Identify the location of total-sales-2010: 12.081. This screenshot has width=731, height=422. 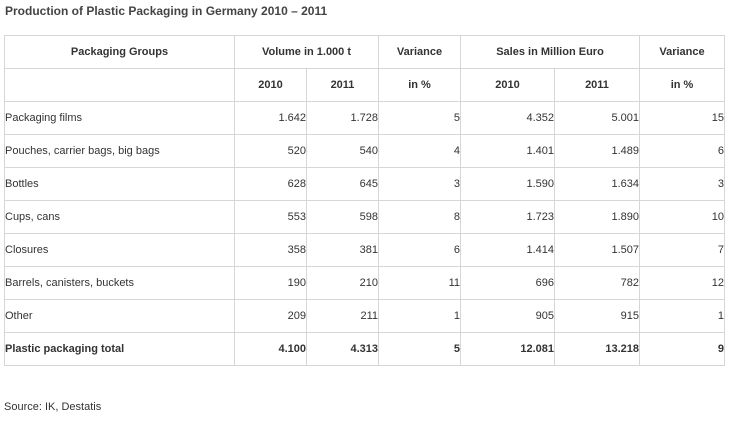
(507, 349).